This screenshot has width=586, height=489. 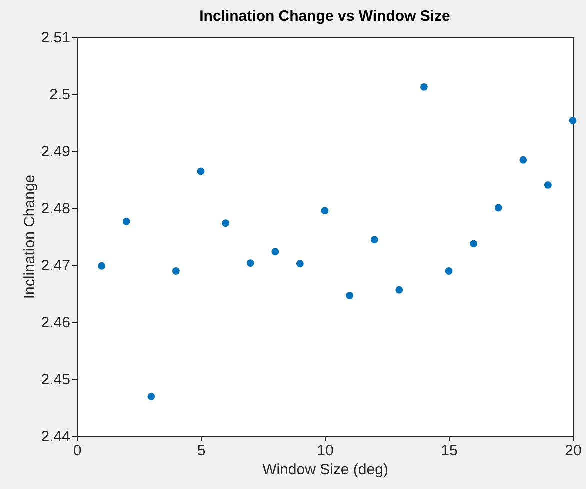 I want to click on x-axis-title: Window Size (deg), so click(x=325, y=470).